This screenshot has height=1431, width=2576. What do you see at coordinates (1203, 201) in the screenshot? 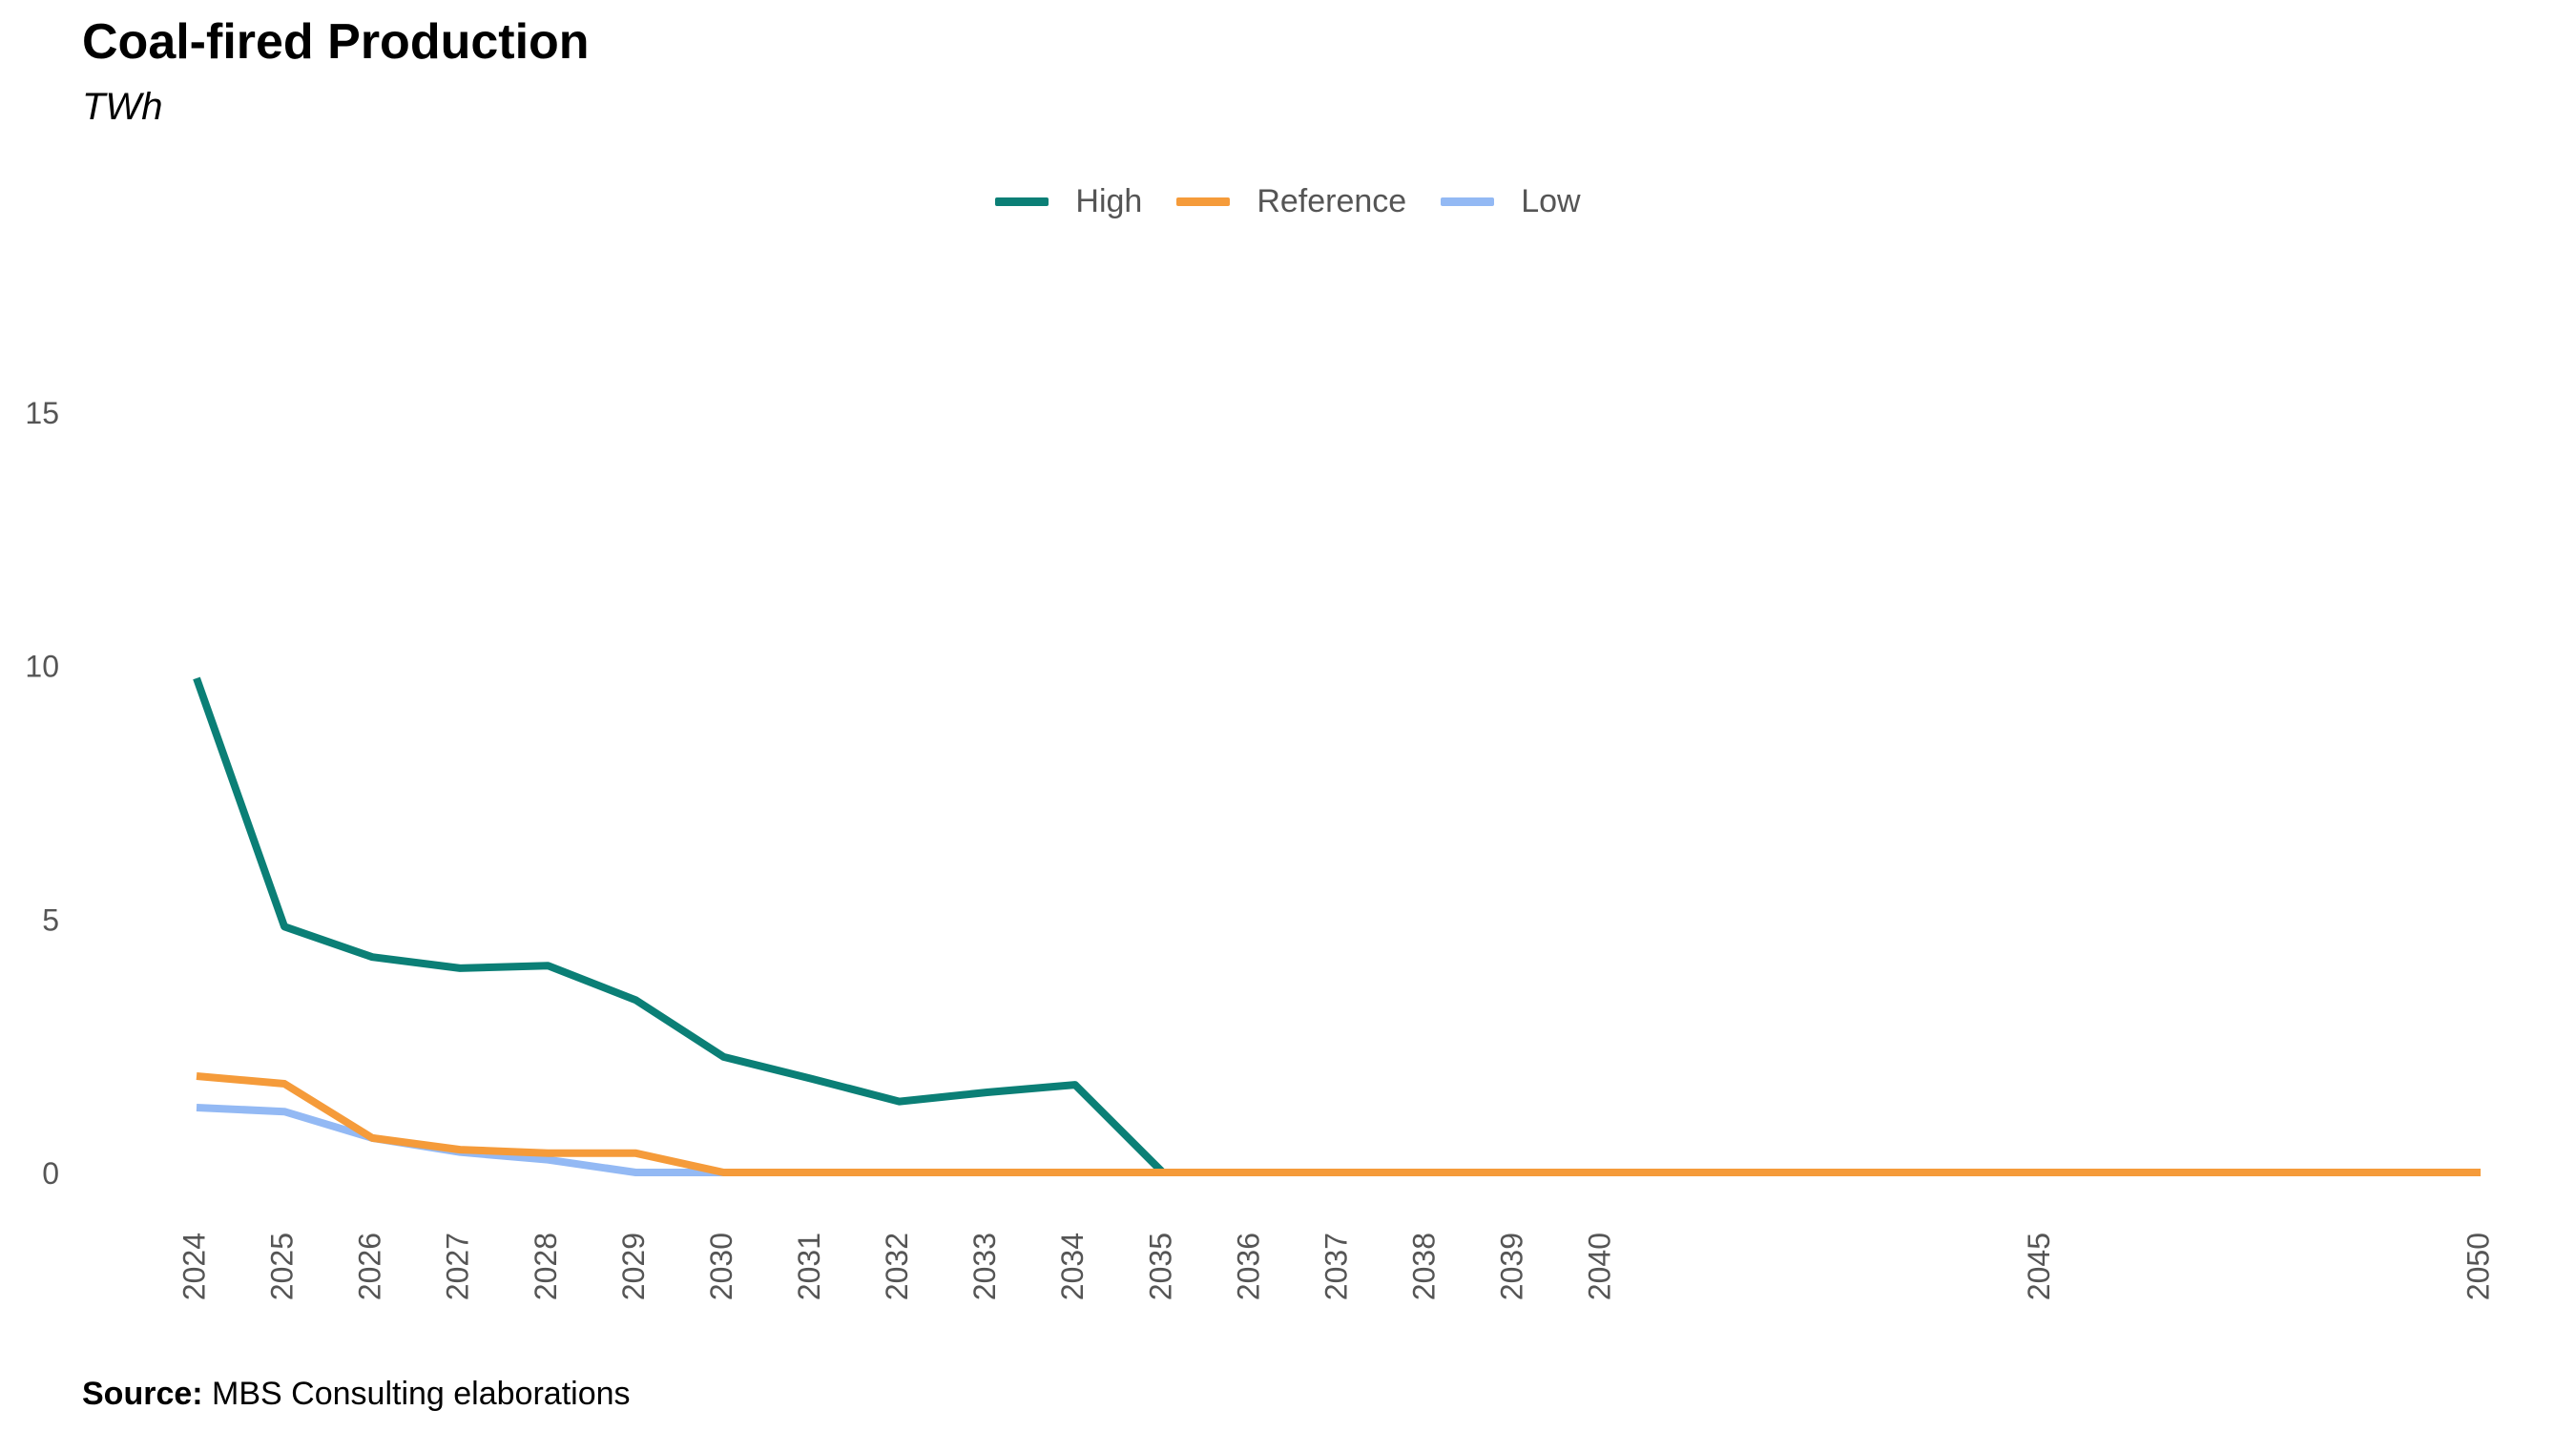
I see `legend-swatch-reference` at bounding box center [1203, 201].